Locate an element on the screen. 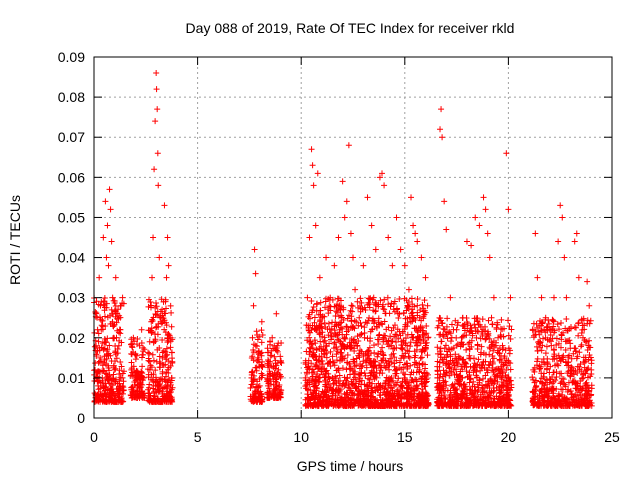  y-tick-label: 0 is located at coordinates (81, 418).